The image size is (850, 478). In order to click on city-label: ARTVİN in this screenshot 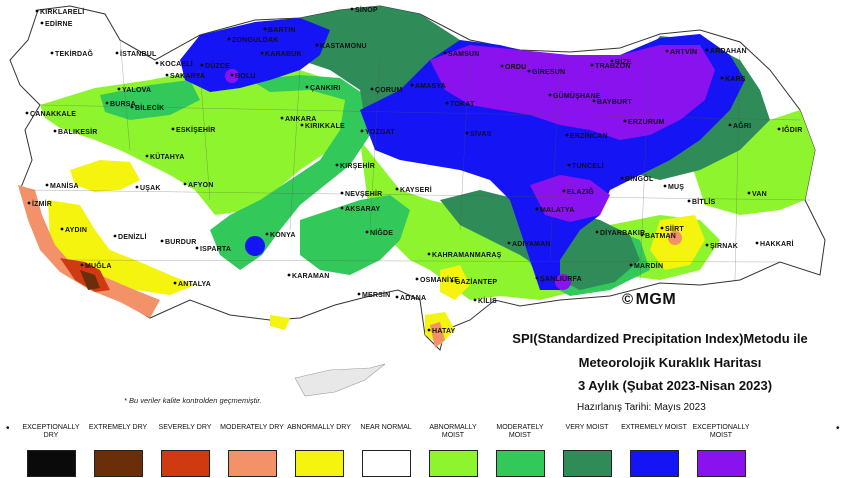, I will do `click(683, 52)`.